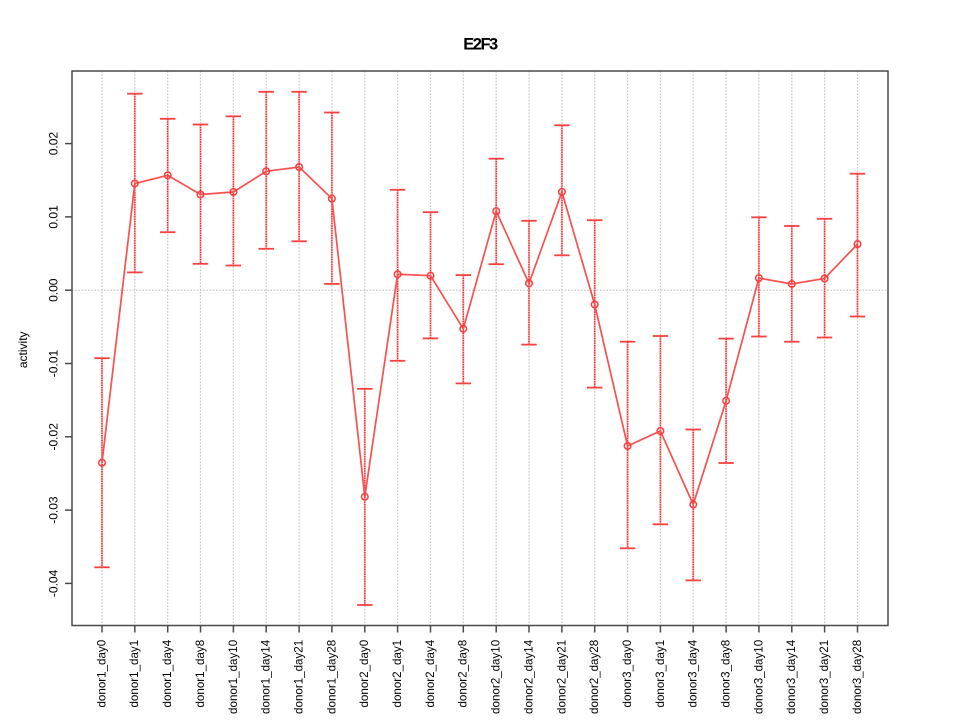 The height and width of the screenshot is (725, 960). Describe the element at coordinates (54, 510) in the screenshot. I see `svg-text: -0.03` at that location.